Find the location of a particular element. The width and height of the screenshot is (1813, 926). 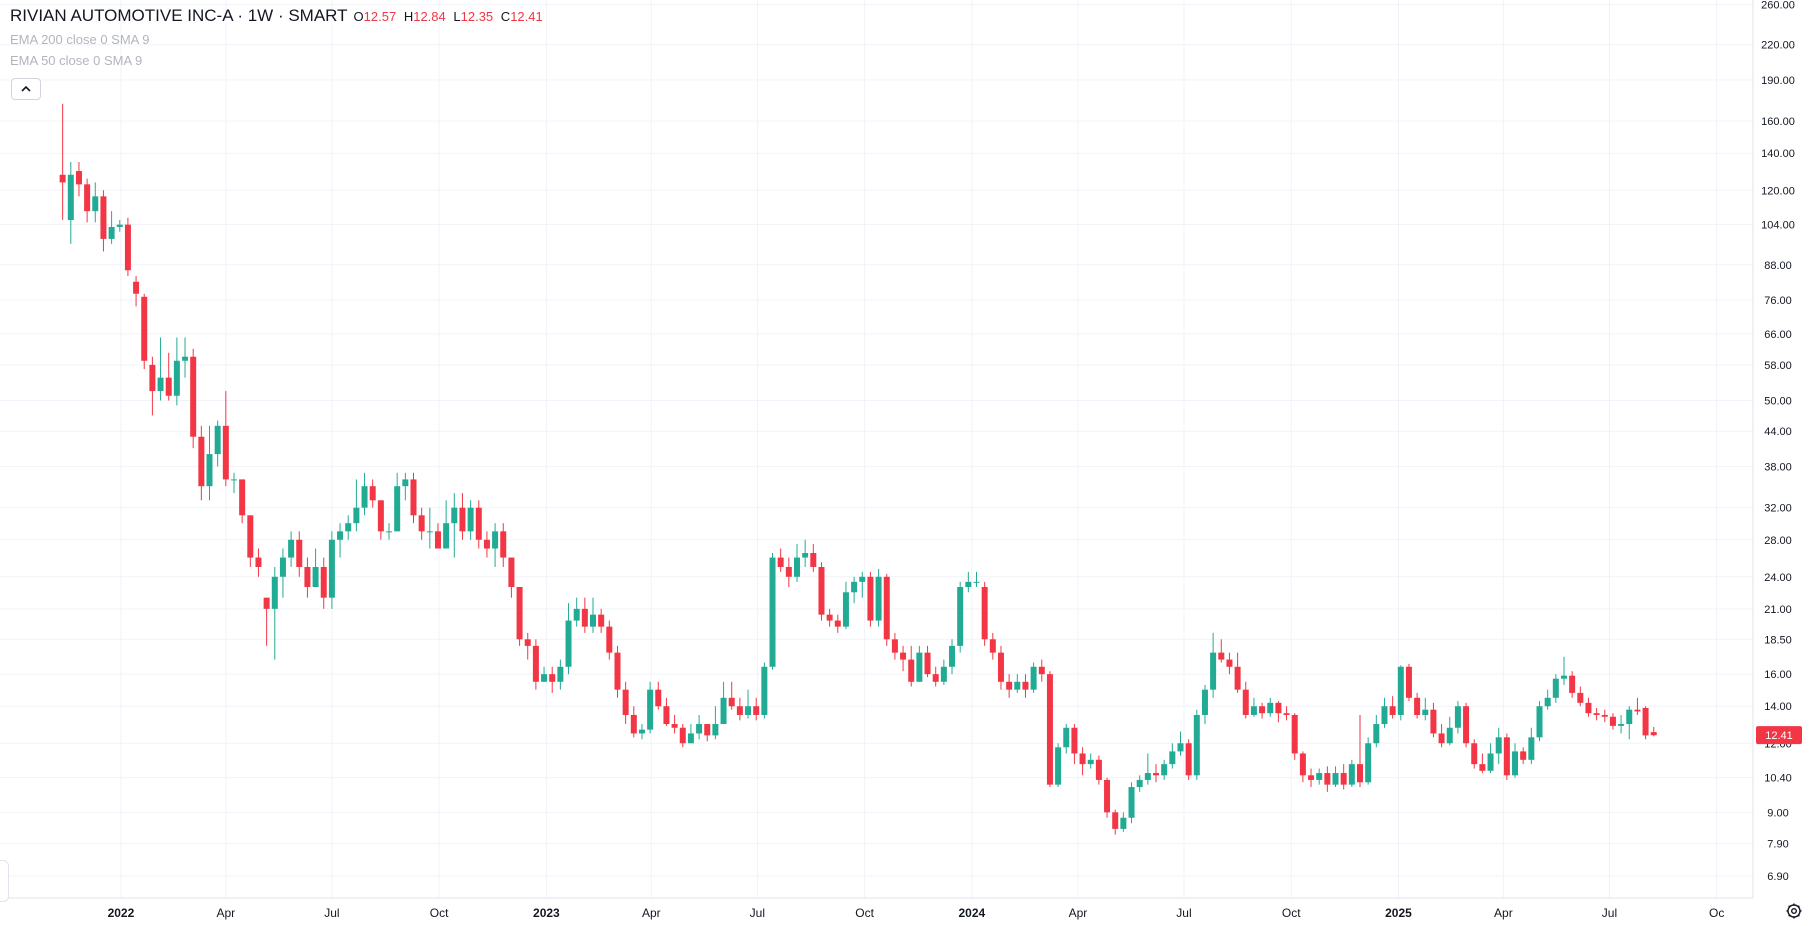

side-panel-handle is located at coordinates (4, 881).